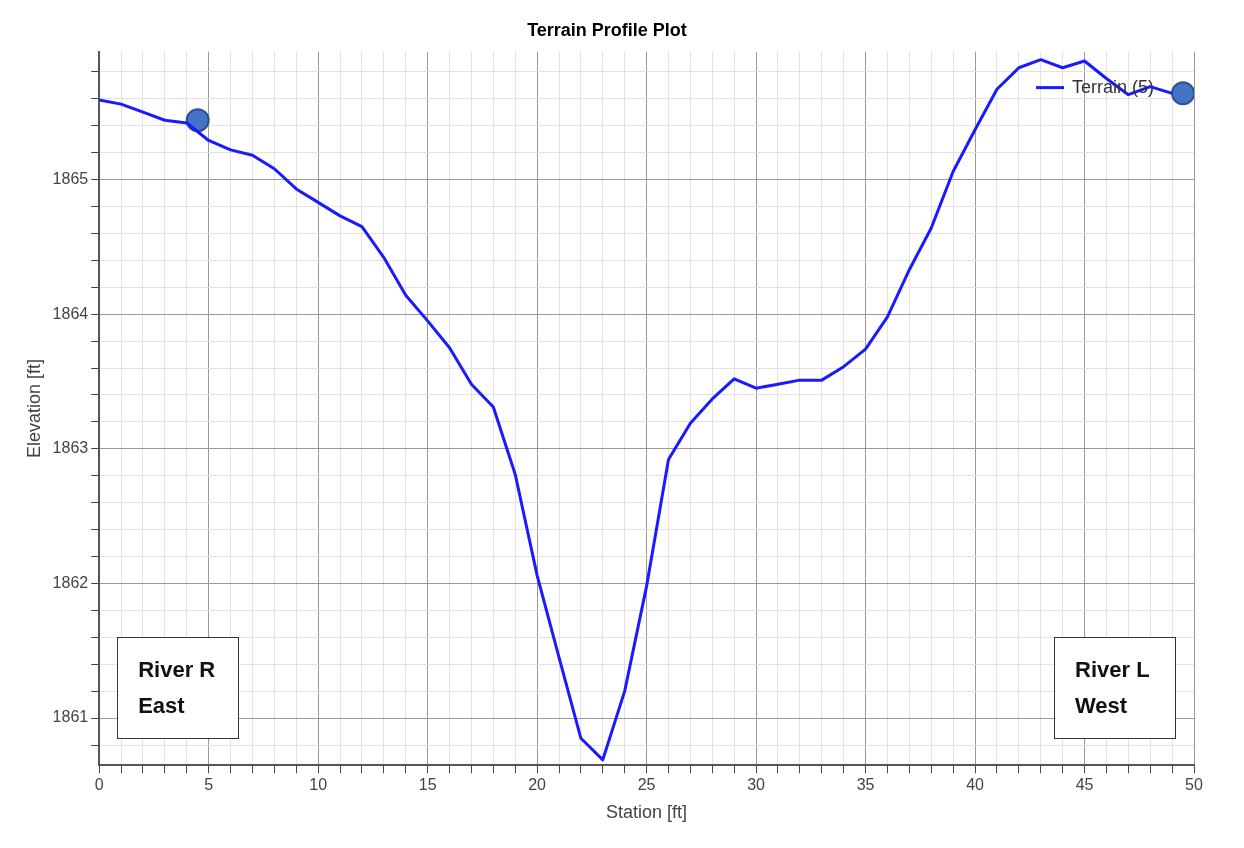  What do you see at coordinates (1115, 688) in the screenshot?
I see `annotation: River L West` at bounding box center [1115, 688].